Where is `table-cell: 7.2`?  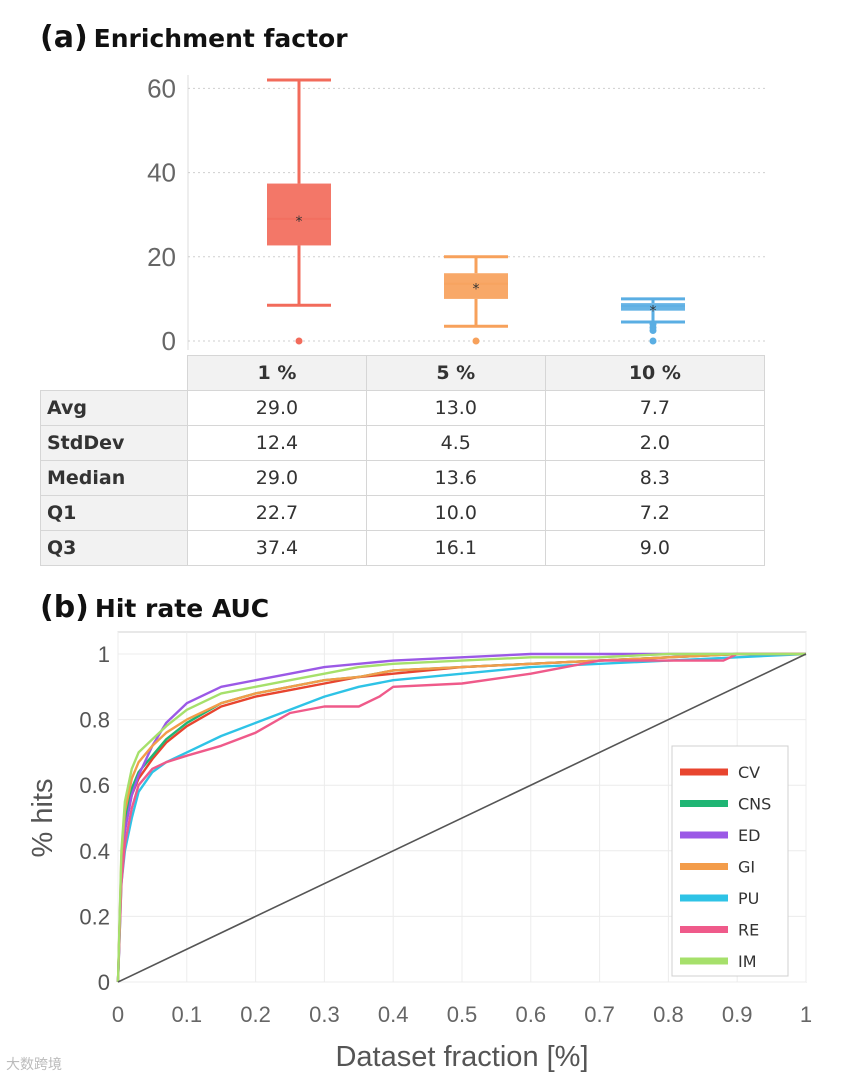
table-cell: 7.2 is located at coordinates (655, 513).